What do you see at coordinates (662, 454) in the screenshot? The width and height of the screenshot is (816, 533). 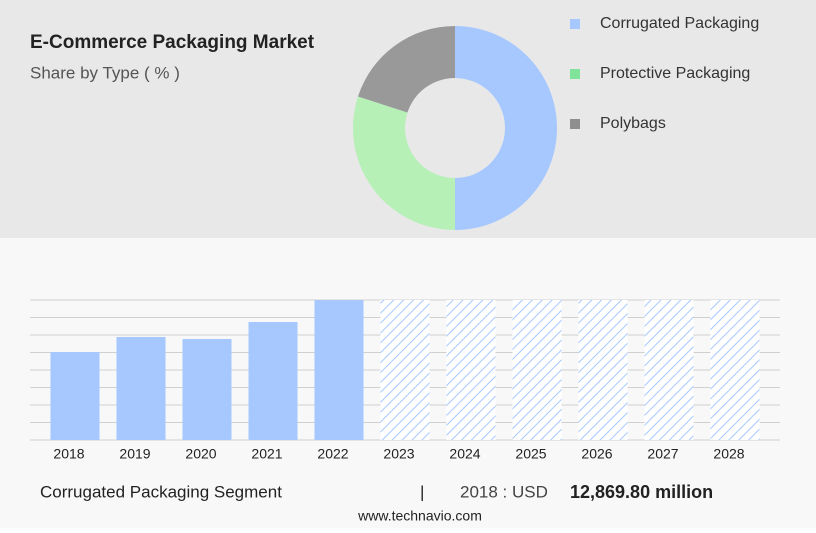 I see `x-tick-label: 2027` at bounding box center [662, 454].